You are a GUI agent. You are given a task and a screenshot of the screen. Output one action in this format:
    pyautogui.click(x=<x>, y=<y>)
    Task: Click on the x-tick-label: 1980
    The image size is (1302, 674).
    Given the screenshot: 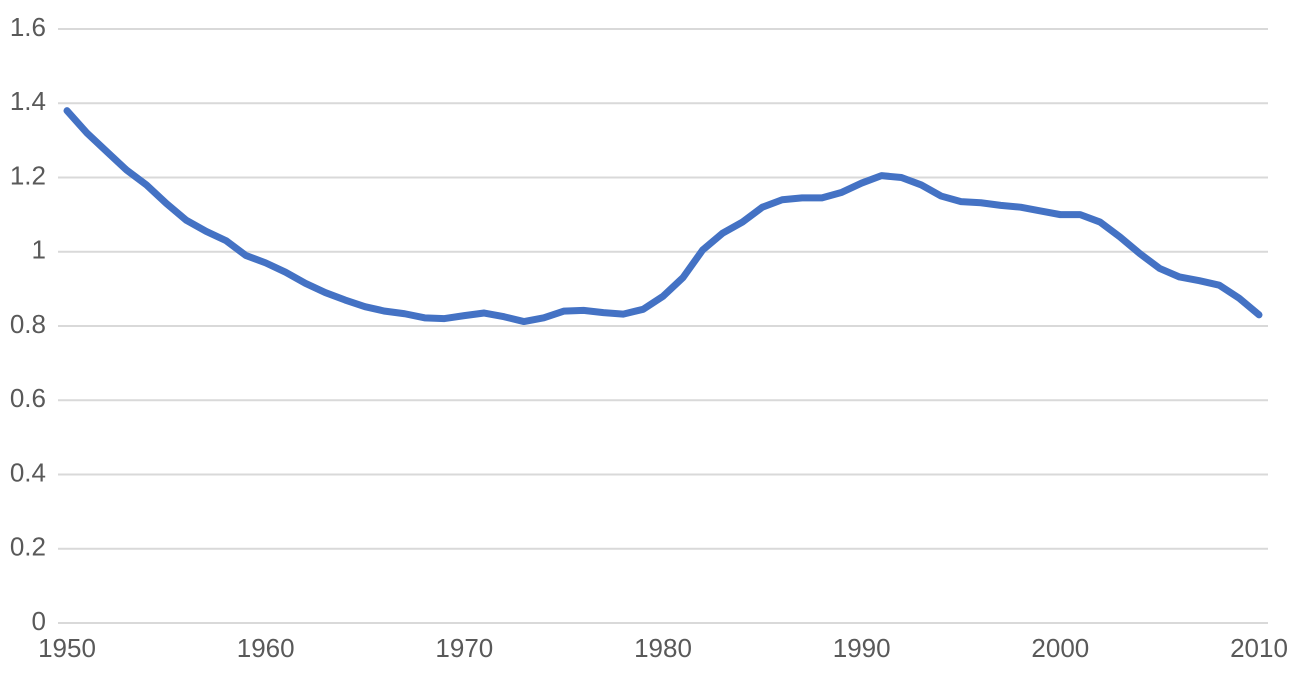 What is the action you would take?
    pyautogui.click(x=663, y=648)
    